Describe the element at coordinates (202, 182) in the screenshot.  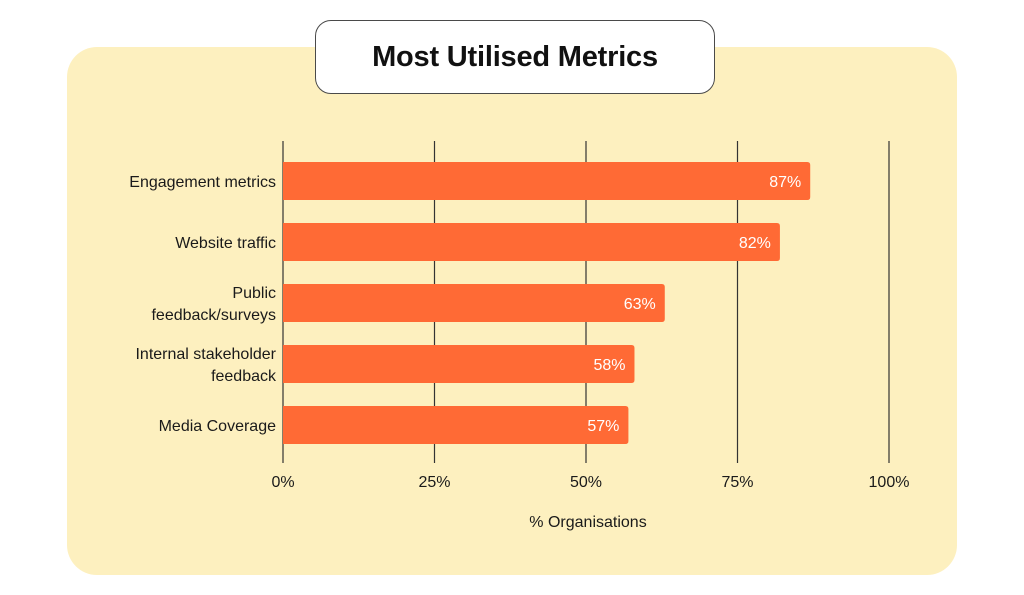
I see `category-label: Engagement metrics` at that location.